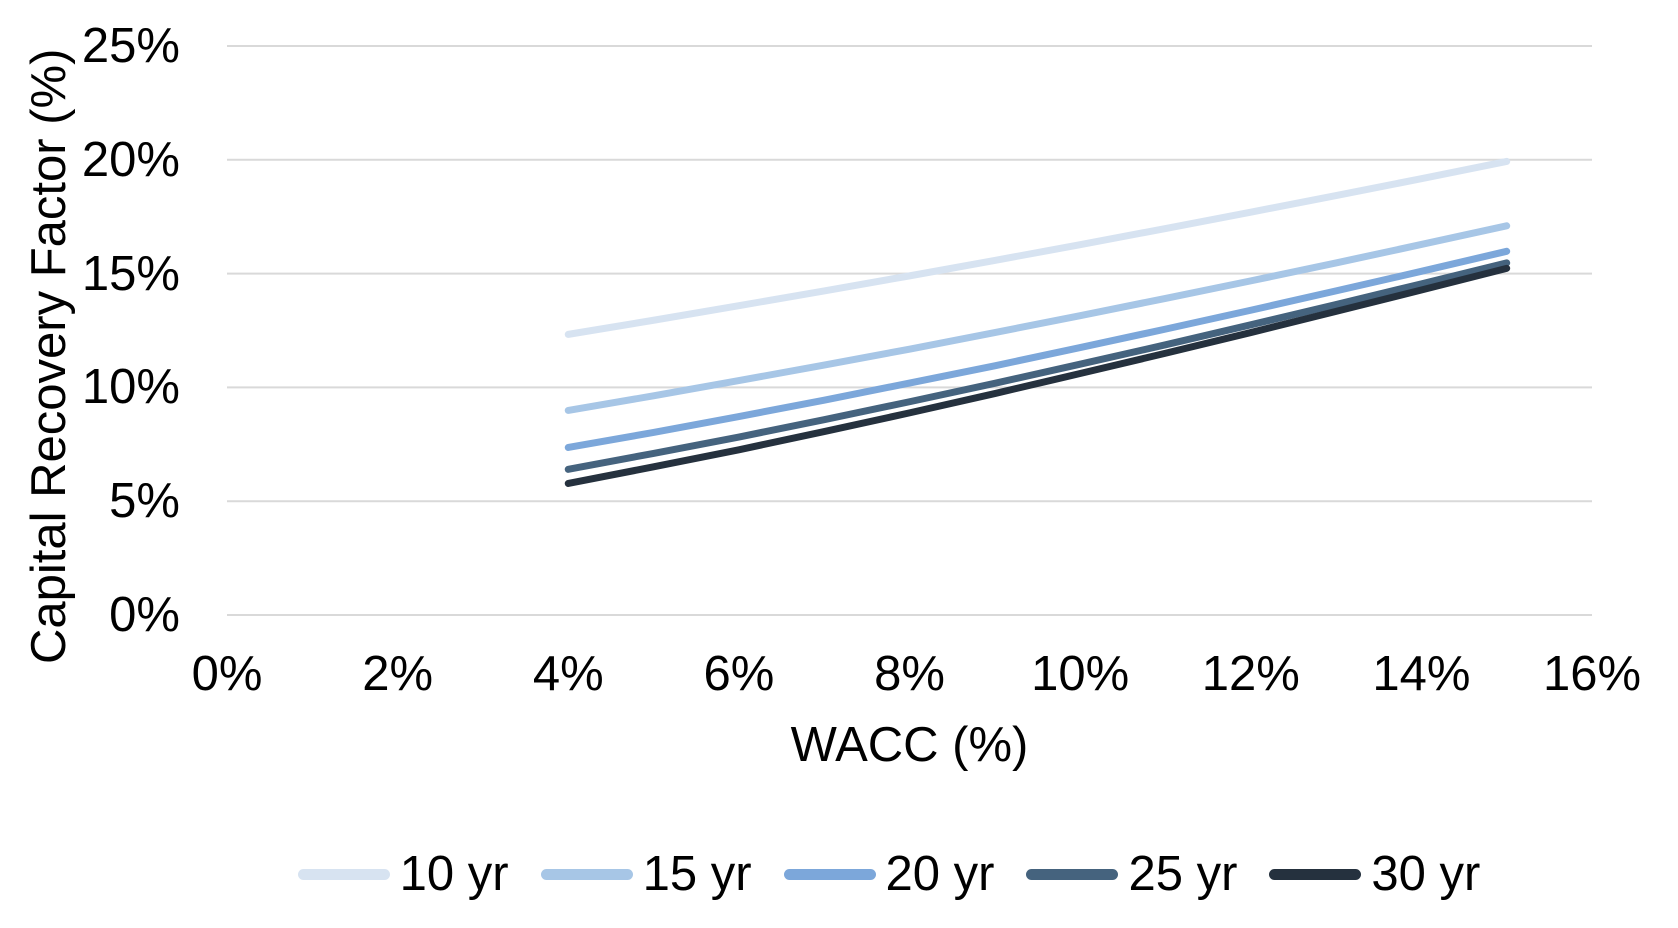 The height and width of the screenshot is (928, 1678). Describe the element at coordinates (130, 46) in the screenshot. I see `y-tick-label: 25%` at that location.